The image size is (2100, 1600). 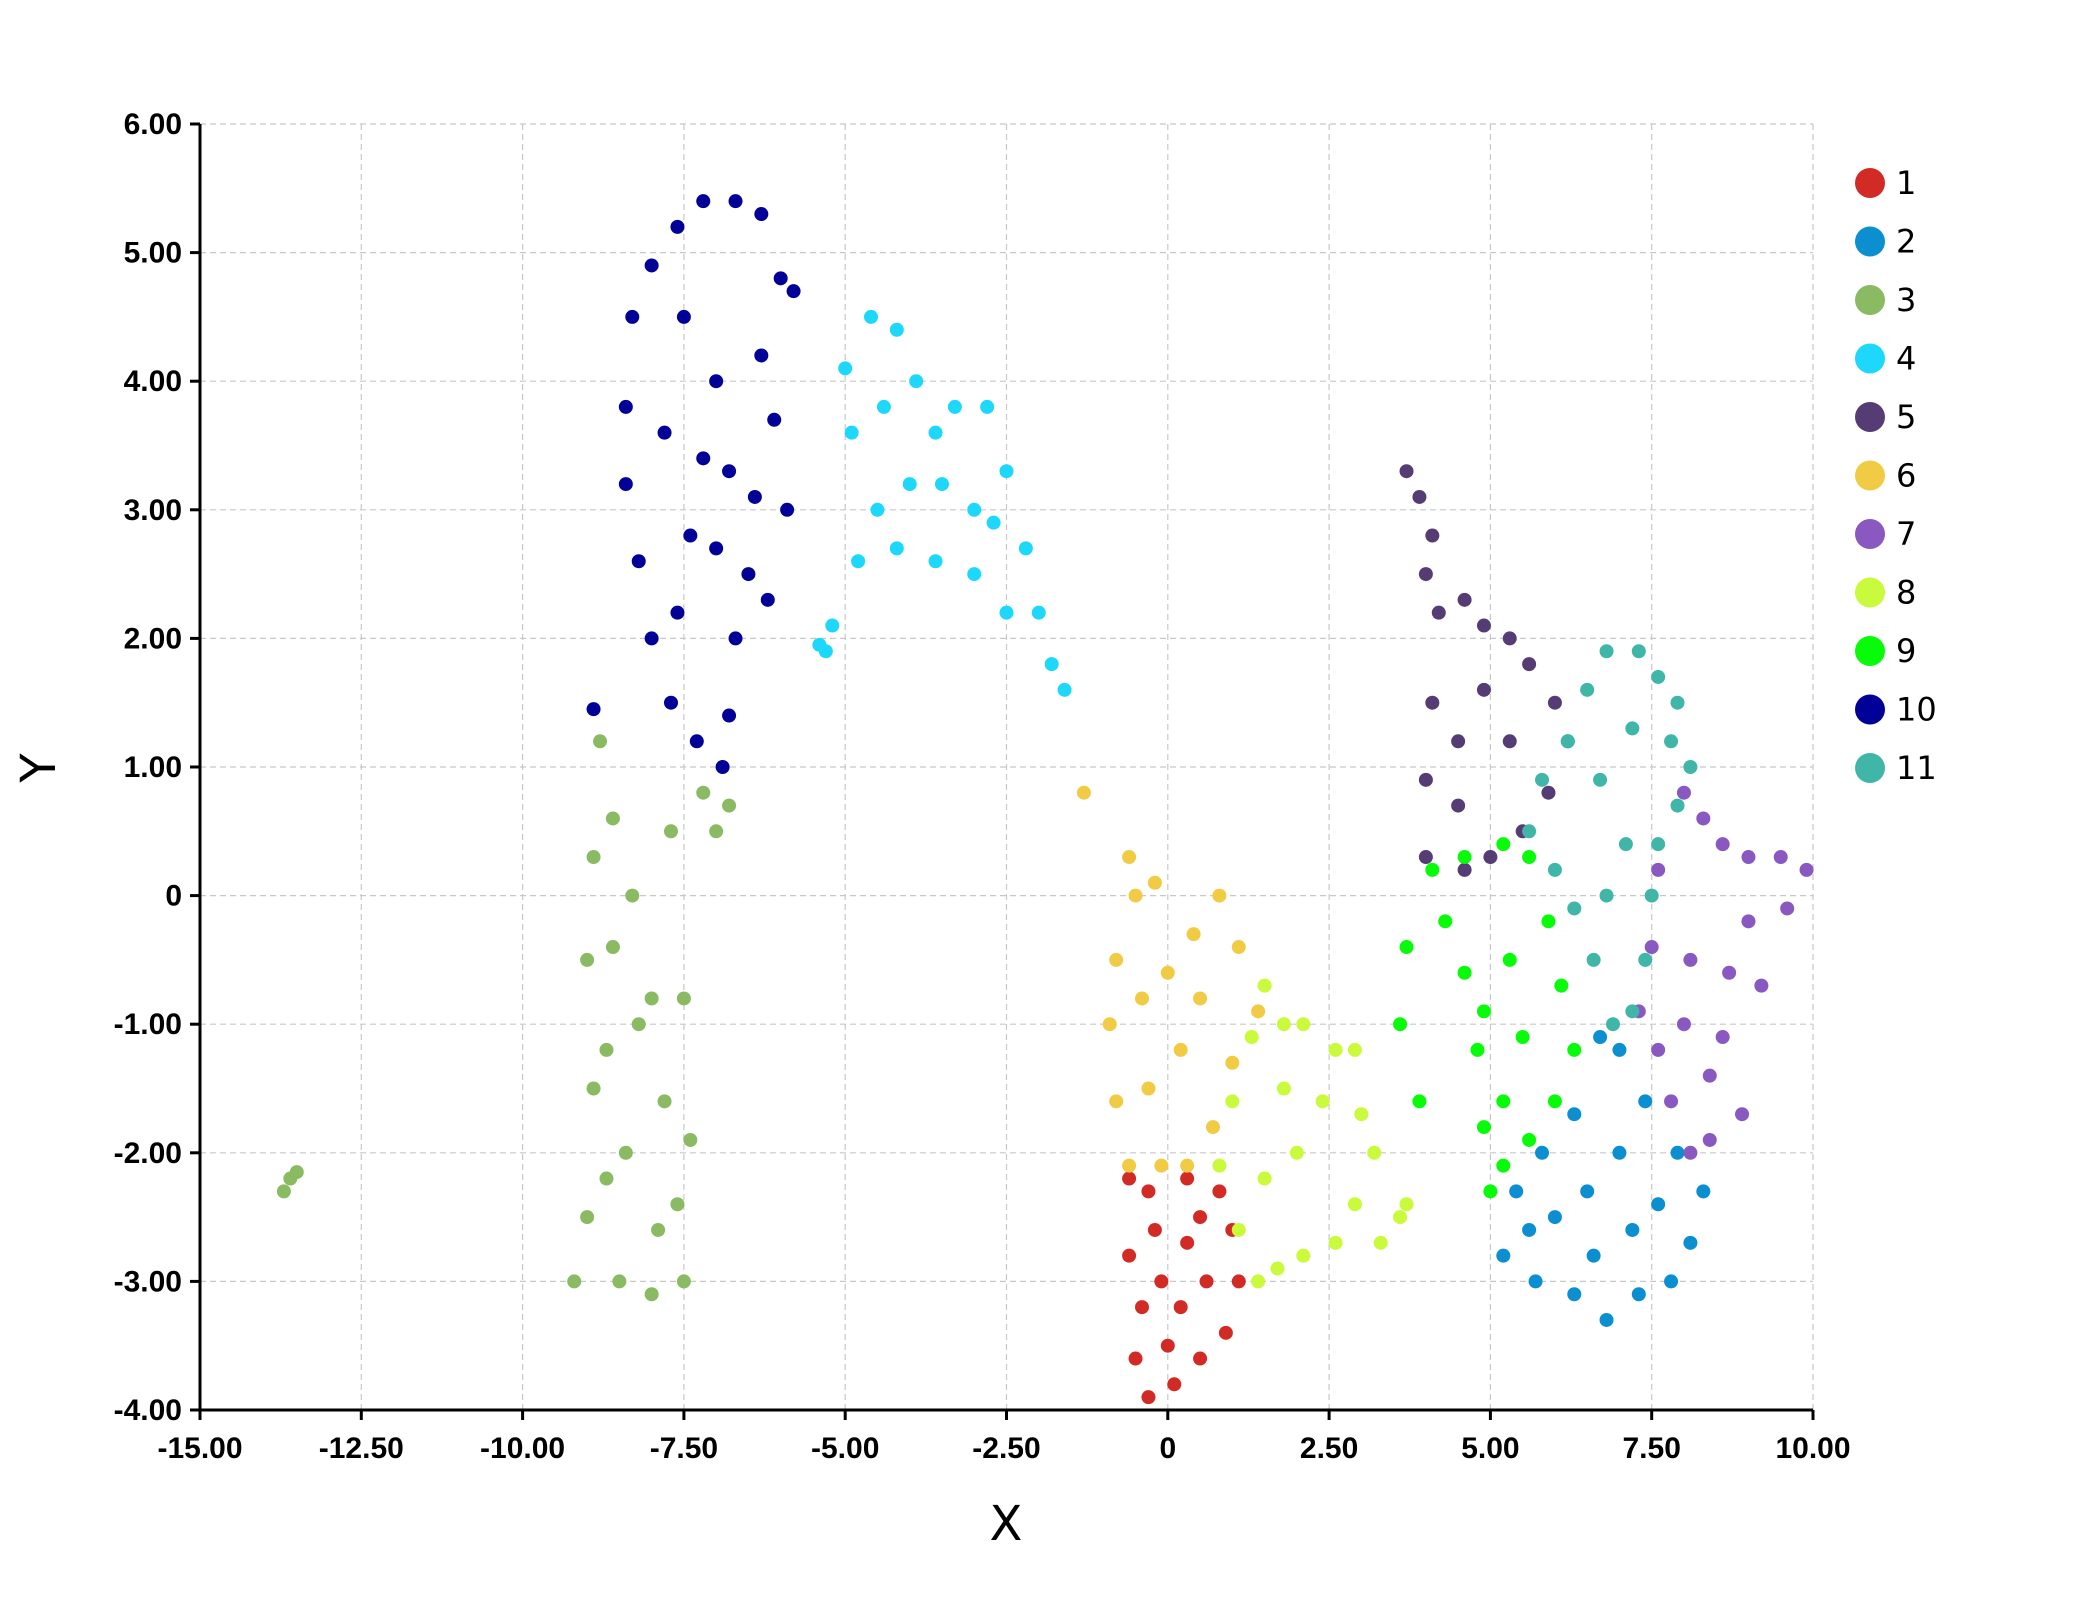 I want to click on legend-item-10: 10, so click(x=1896, y=710).